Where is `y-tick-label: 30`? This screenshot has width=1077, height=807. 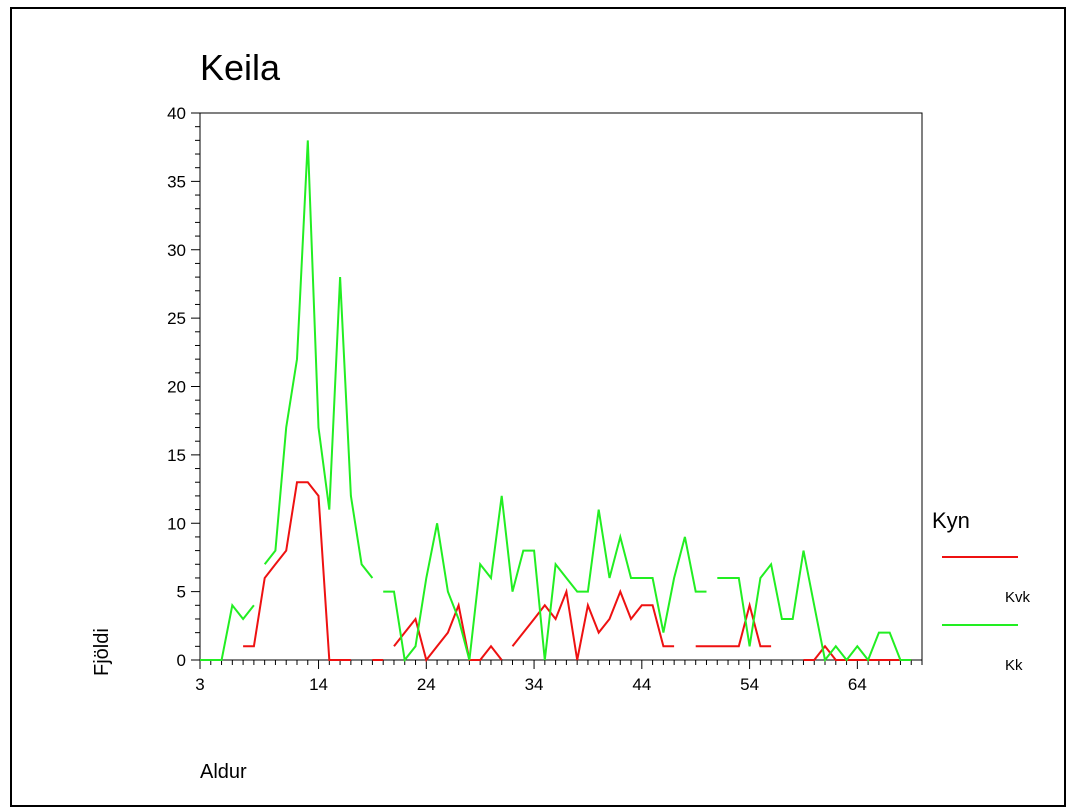 y-tick-label: 30 is located at coordinates (176, 250).